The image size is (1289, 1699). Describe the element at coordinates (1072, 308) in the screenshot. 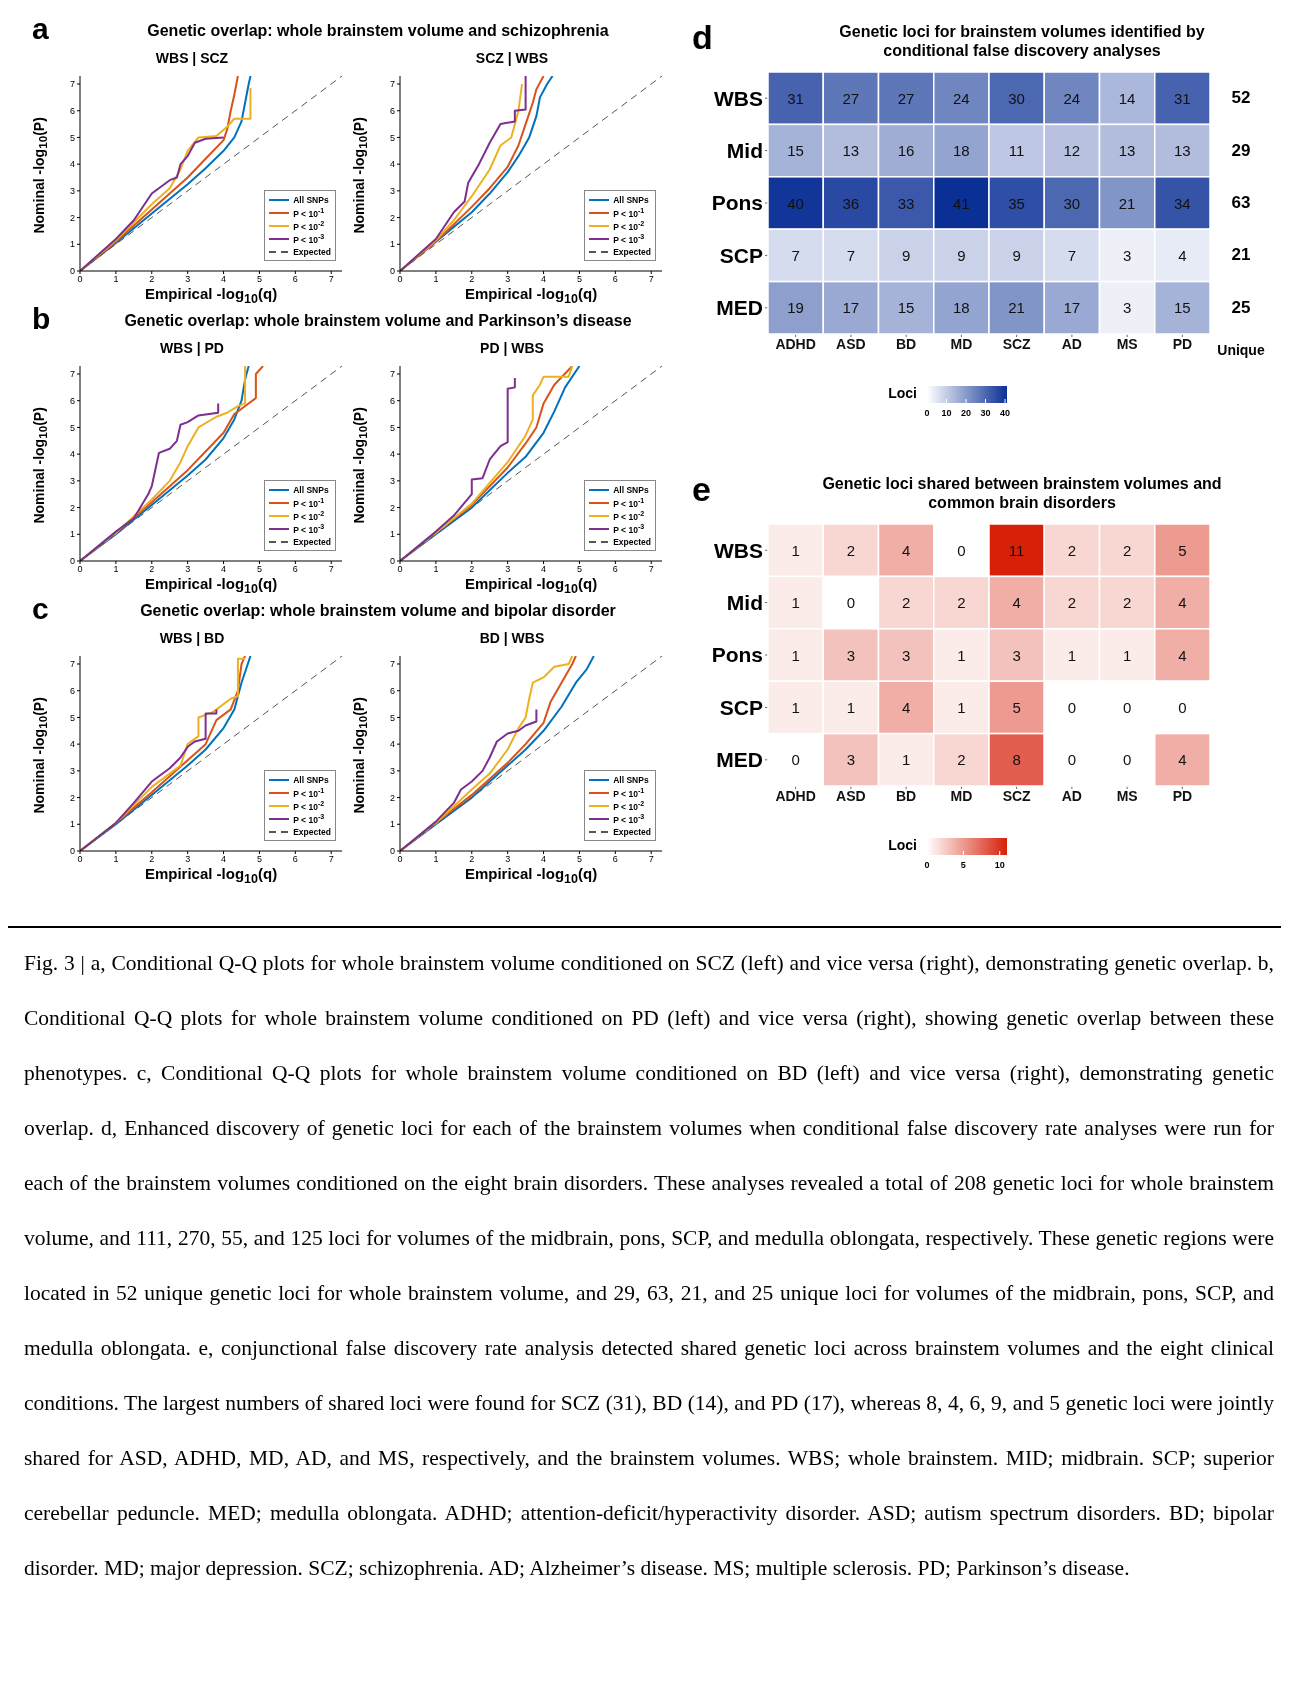

I see `data-label: 17` at that location.